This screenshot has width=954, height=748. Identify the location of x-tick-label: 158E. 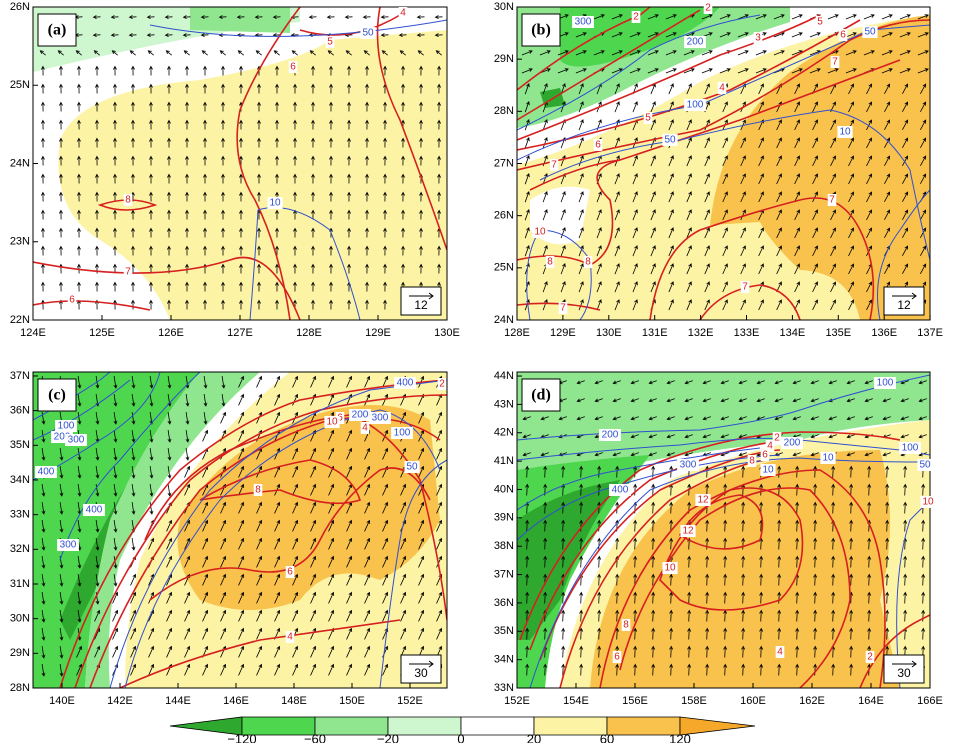
(694, 701).